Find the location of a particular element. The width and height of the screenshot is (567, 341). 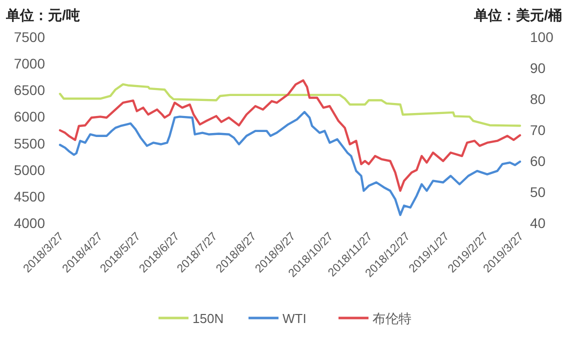

y2-tick-label: 50 is located at coordinates (538, 192).